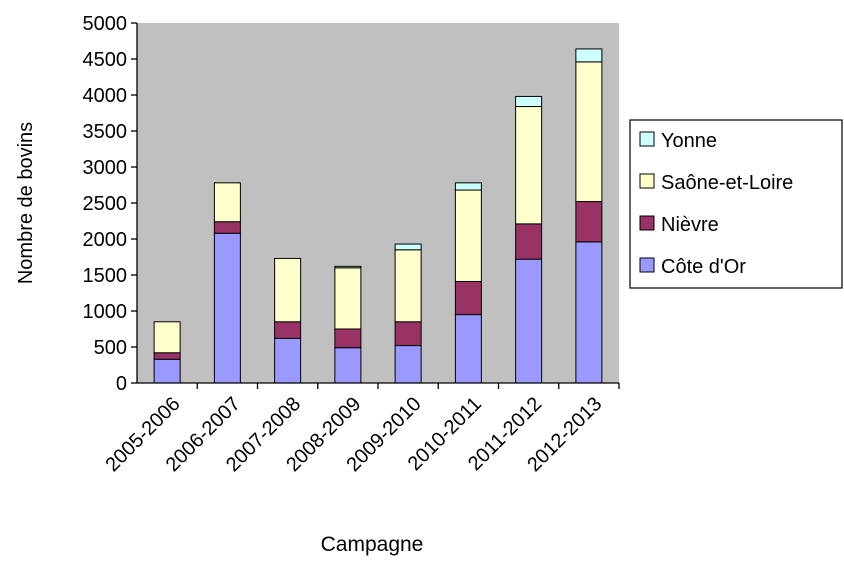 The image size is (844, 563). Describe the element at coordinates (105, 60) in the screenshot. I see `y-tick-label: 4500` at that location.